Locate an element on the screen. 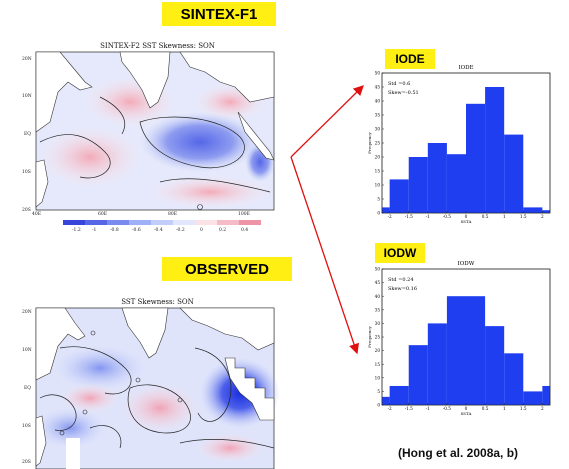 This screenshot has height=469, width=569. colorbar-tick: 0.2 is located at coordinates (222, 230).